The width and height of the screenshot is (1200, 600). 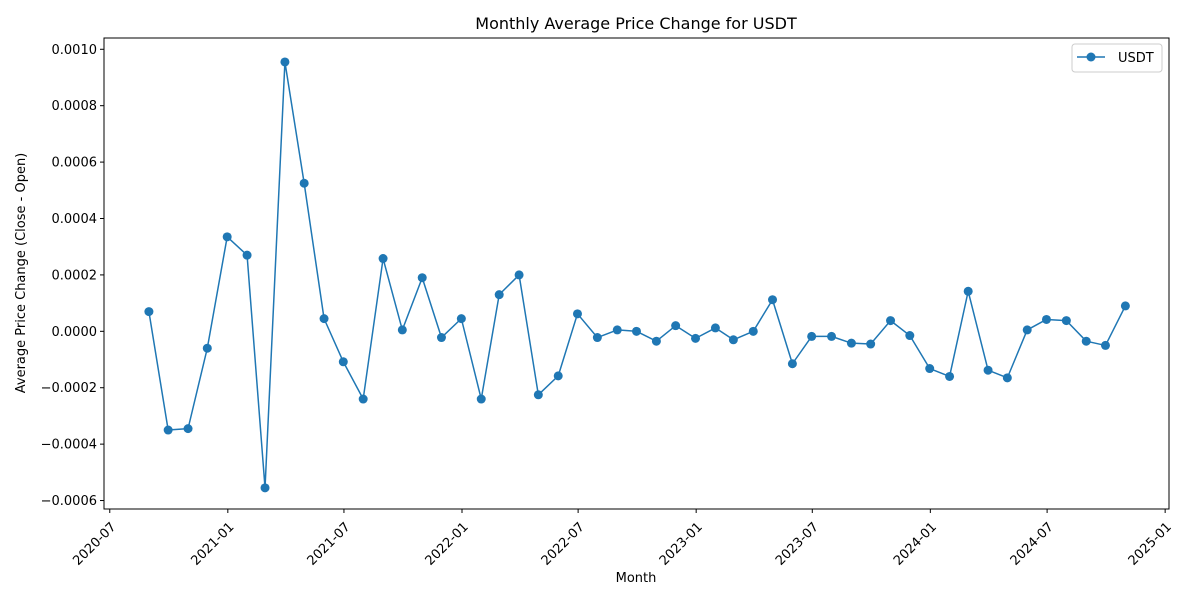 What do you see at coordinates (21, 273) in the screenshot?
I see `y-axis-label: Average Price Change (Close - Open)` at bounding box center [21, 273].